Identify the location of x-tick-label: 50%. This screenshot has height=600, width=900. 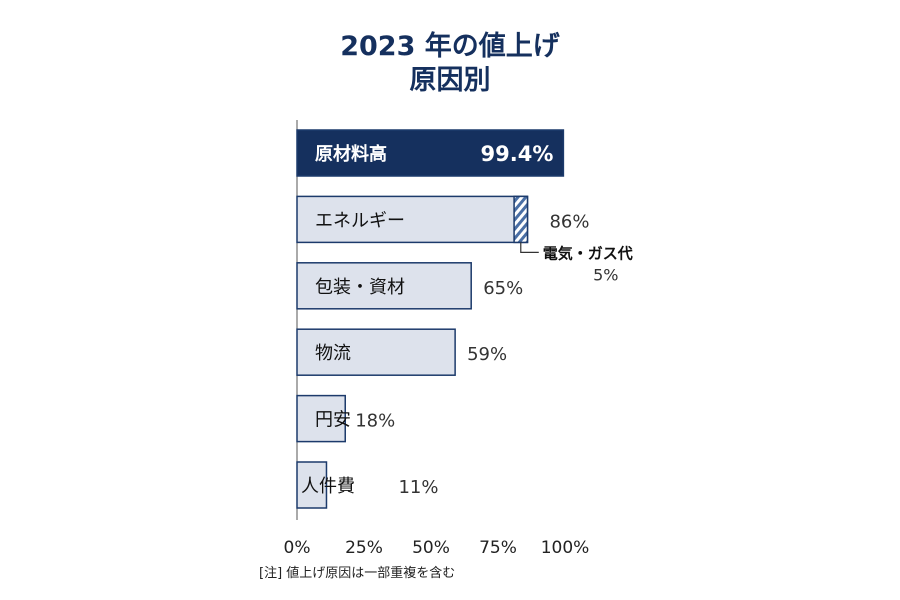
(431, 548).